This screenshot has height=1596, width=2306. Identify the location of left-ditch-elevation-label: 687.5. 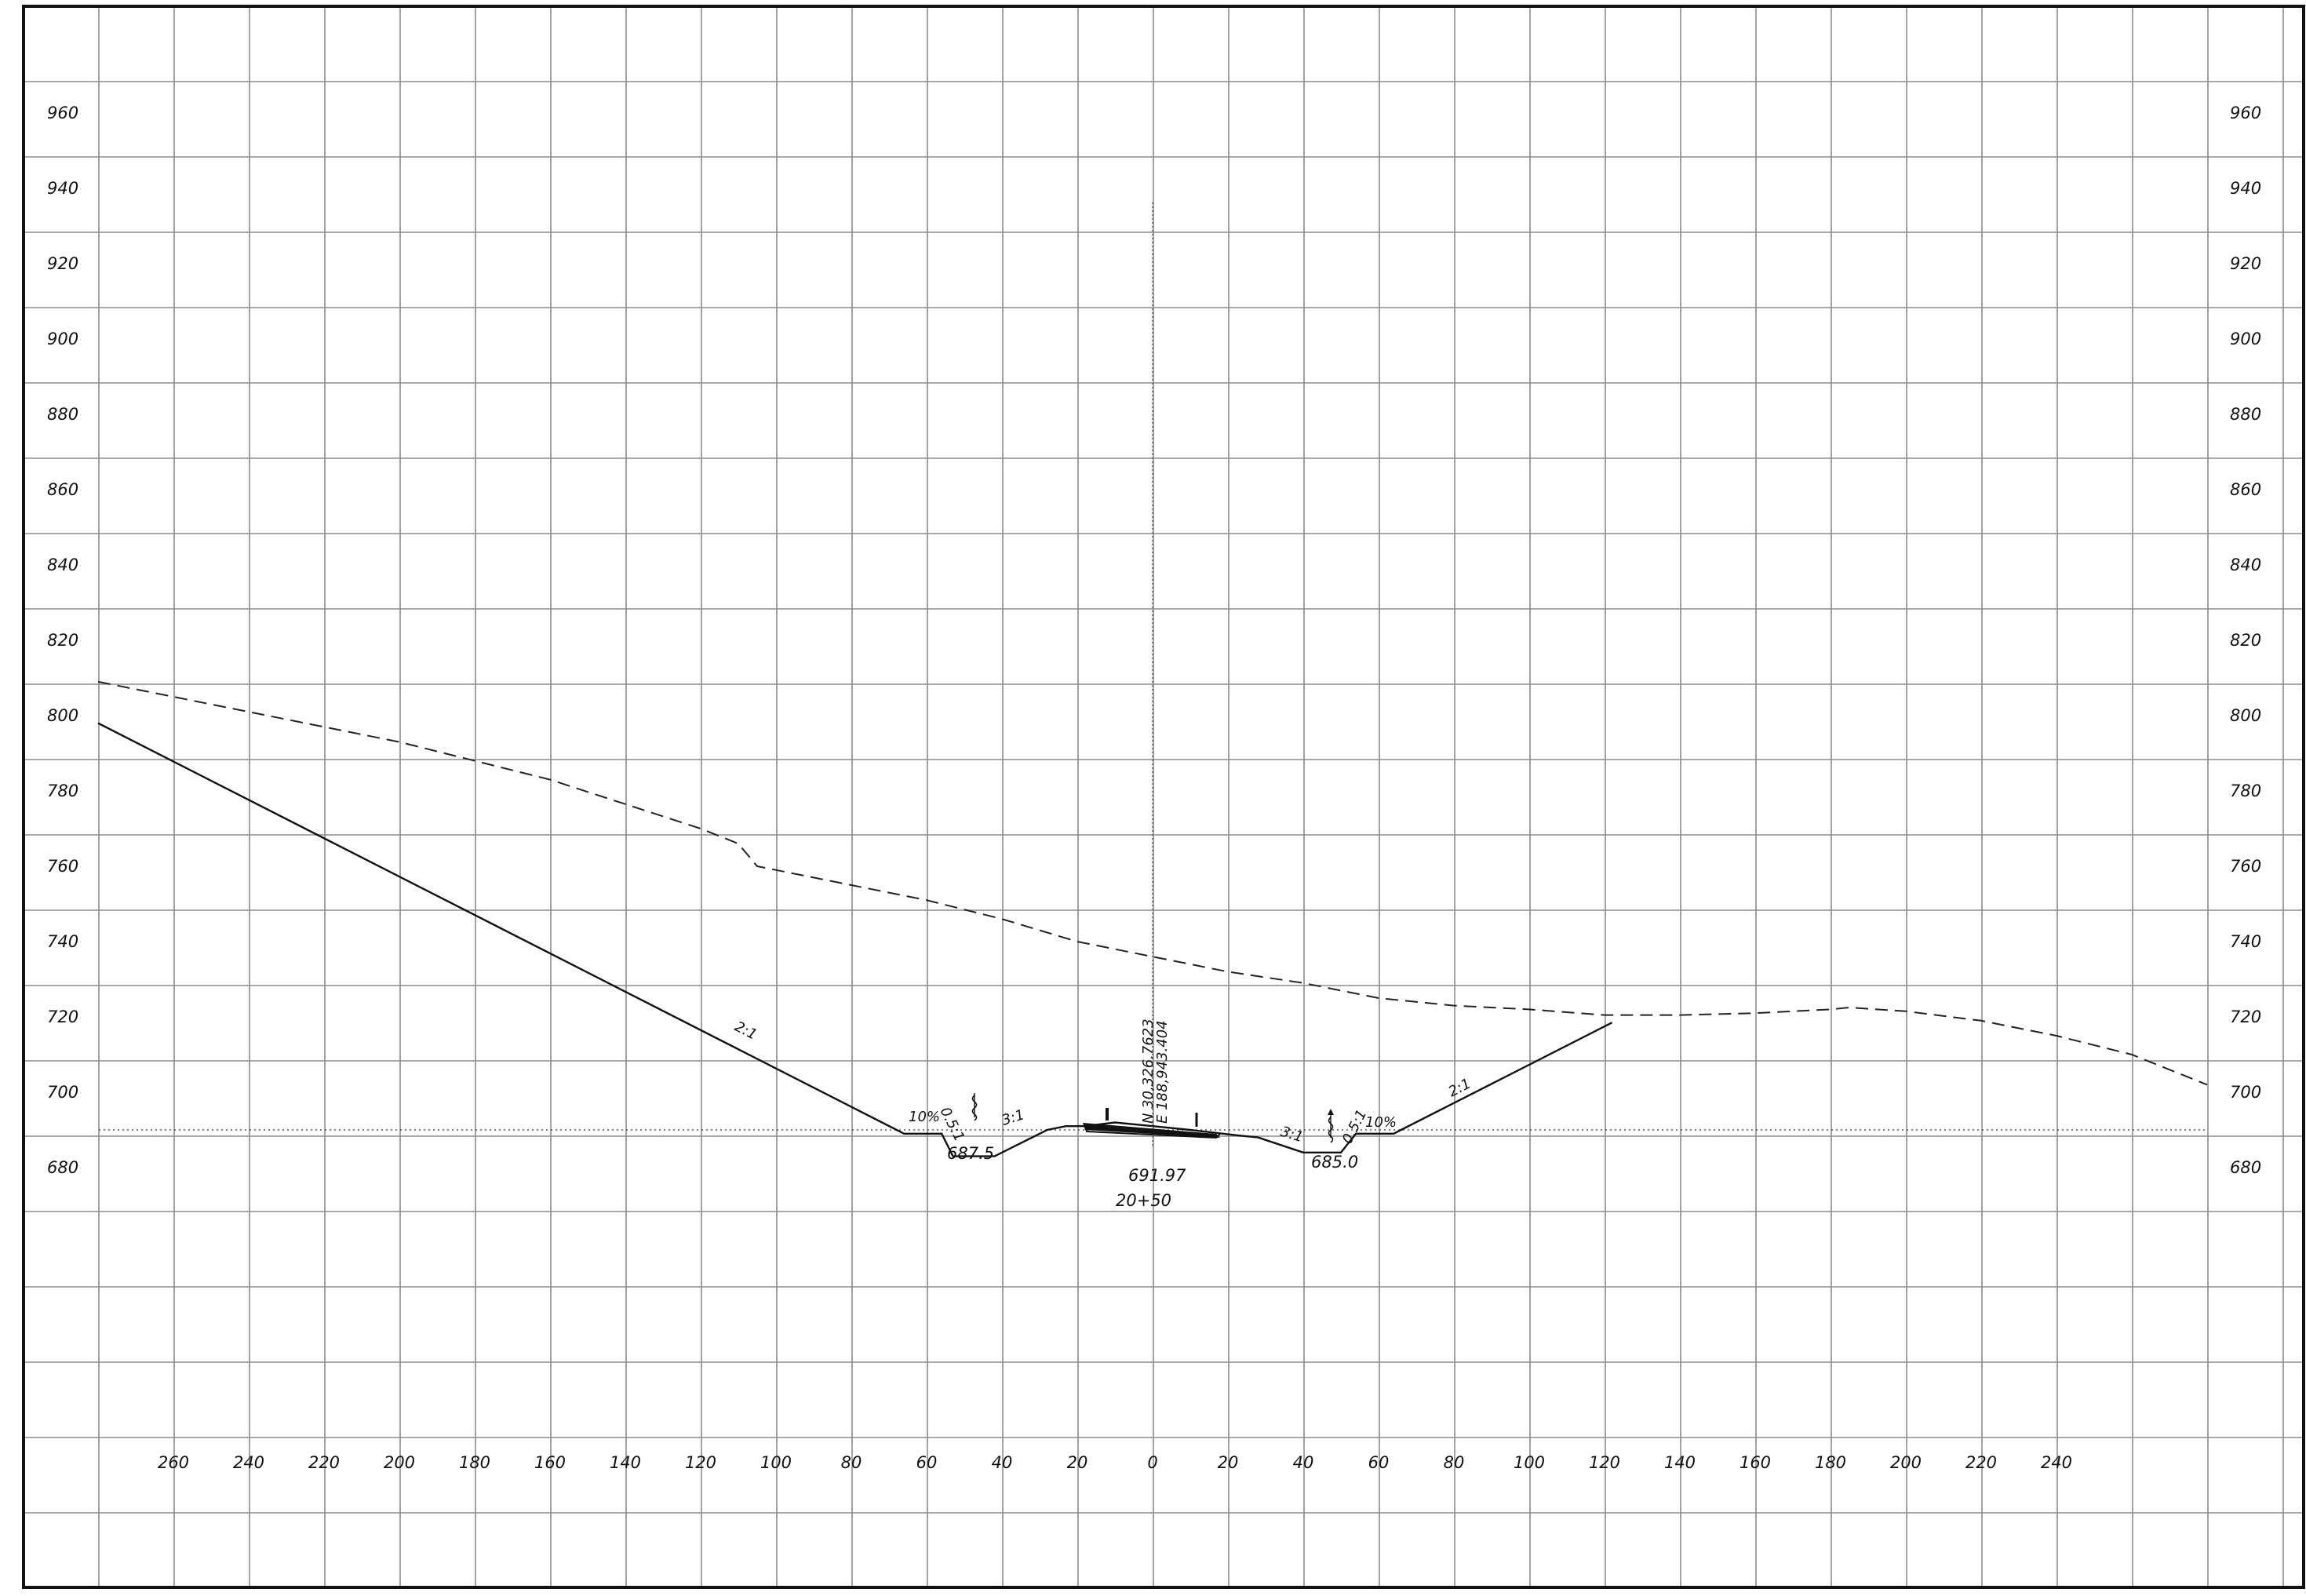
(970, 1153).